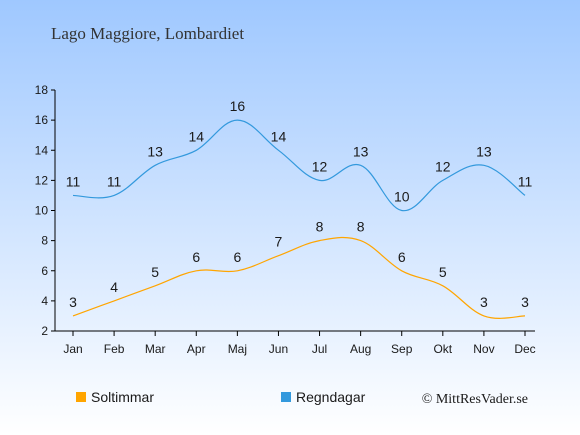 The width and height of the screenshot is (580, 435). I want to click on x-tick-label: Apr, so click(196, 349).